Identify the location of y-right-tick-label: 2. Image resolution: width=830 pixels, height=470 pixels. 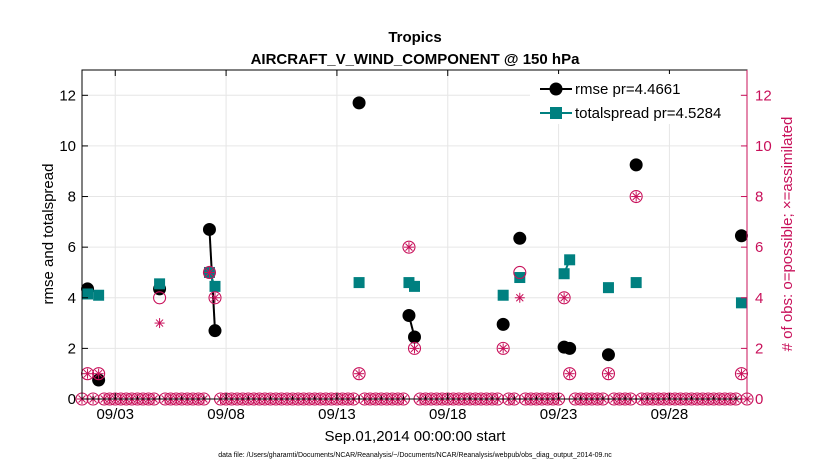
(759, 348).